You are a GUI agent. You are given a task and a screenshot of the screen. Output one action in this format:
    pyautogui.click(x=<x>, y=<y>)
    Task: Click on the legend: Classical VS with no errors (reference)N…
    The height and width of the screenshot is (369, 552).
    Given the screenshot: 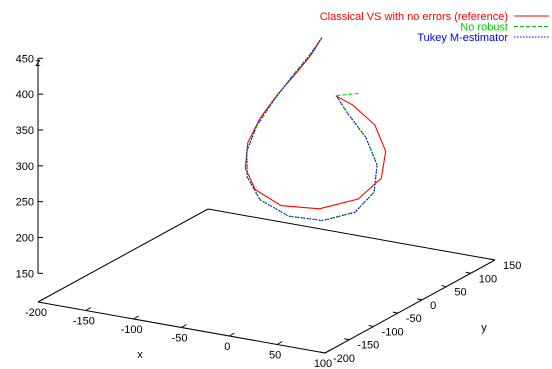 What is the action you would take?
    pyautogui.click(x=434, y=27)
    